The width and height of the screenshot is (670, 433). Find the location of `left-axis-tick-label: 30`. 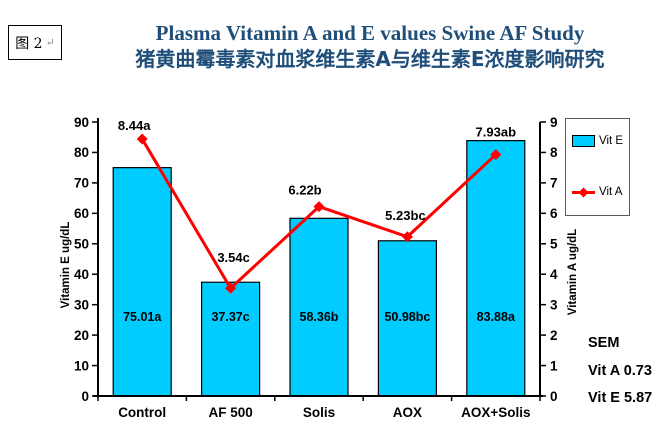

left-axis-tick-label: 30 is located at coordinates (81, 304).